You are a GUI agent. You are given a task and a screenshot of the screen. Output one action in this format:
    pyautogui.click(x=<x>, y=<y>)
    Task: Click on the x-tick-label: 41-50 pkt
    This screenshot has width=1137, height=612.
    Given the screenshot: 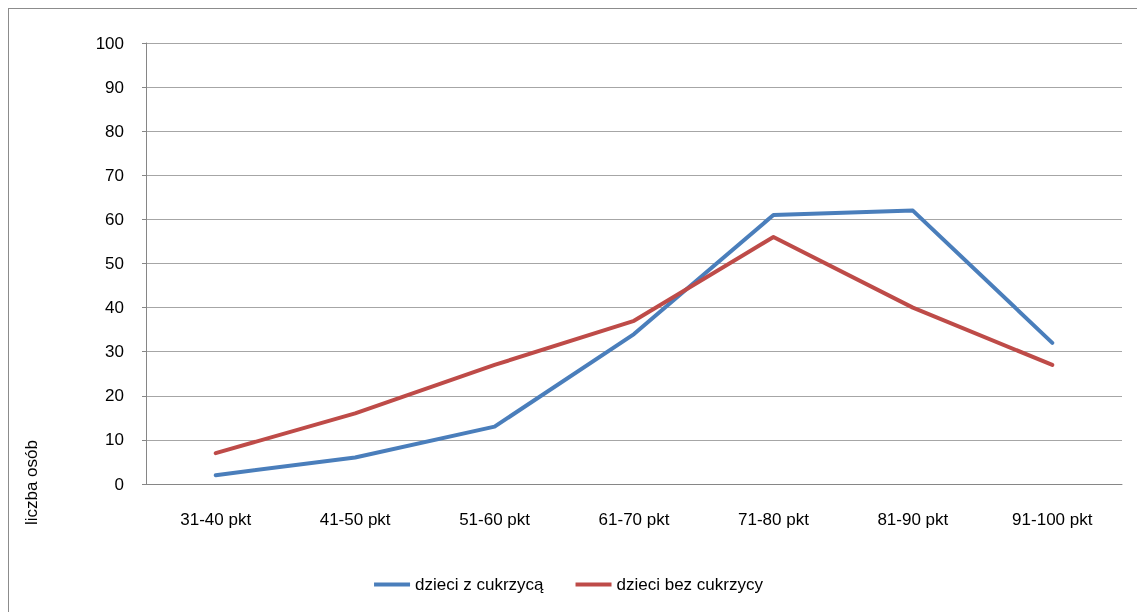 What is the action you would take?
    pyautogui.click(x=355, y=519)
    